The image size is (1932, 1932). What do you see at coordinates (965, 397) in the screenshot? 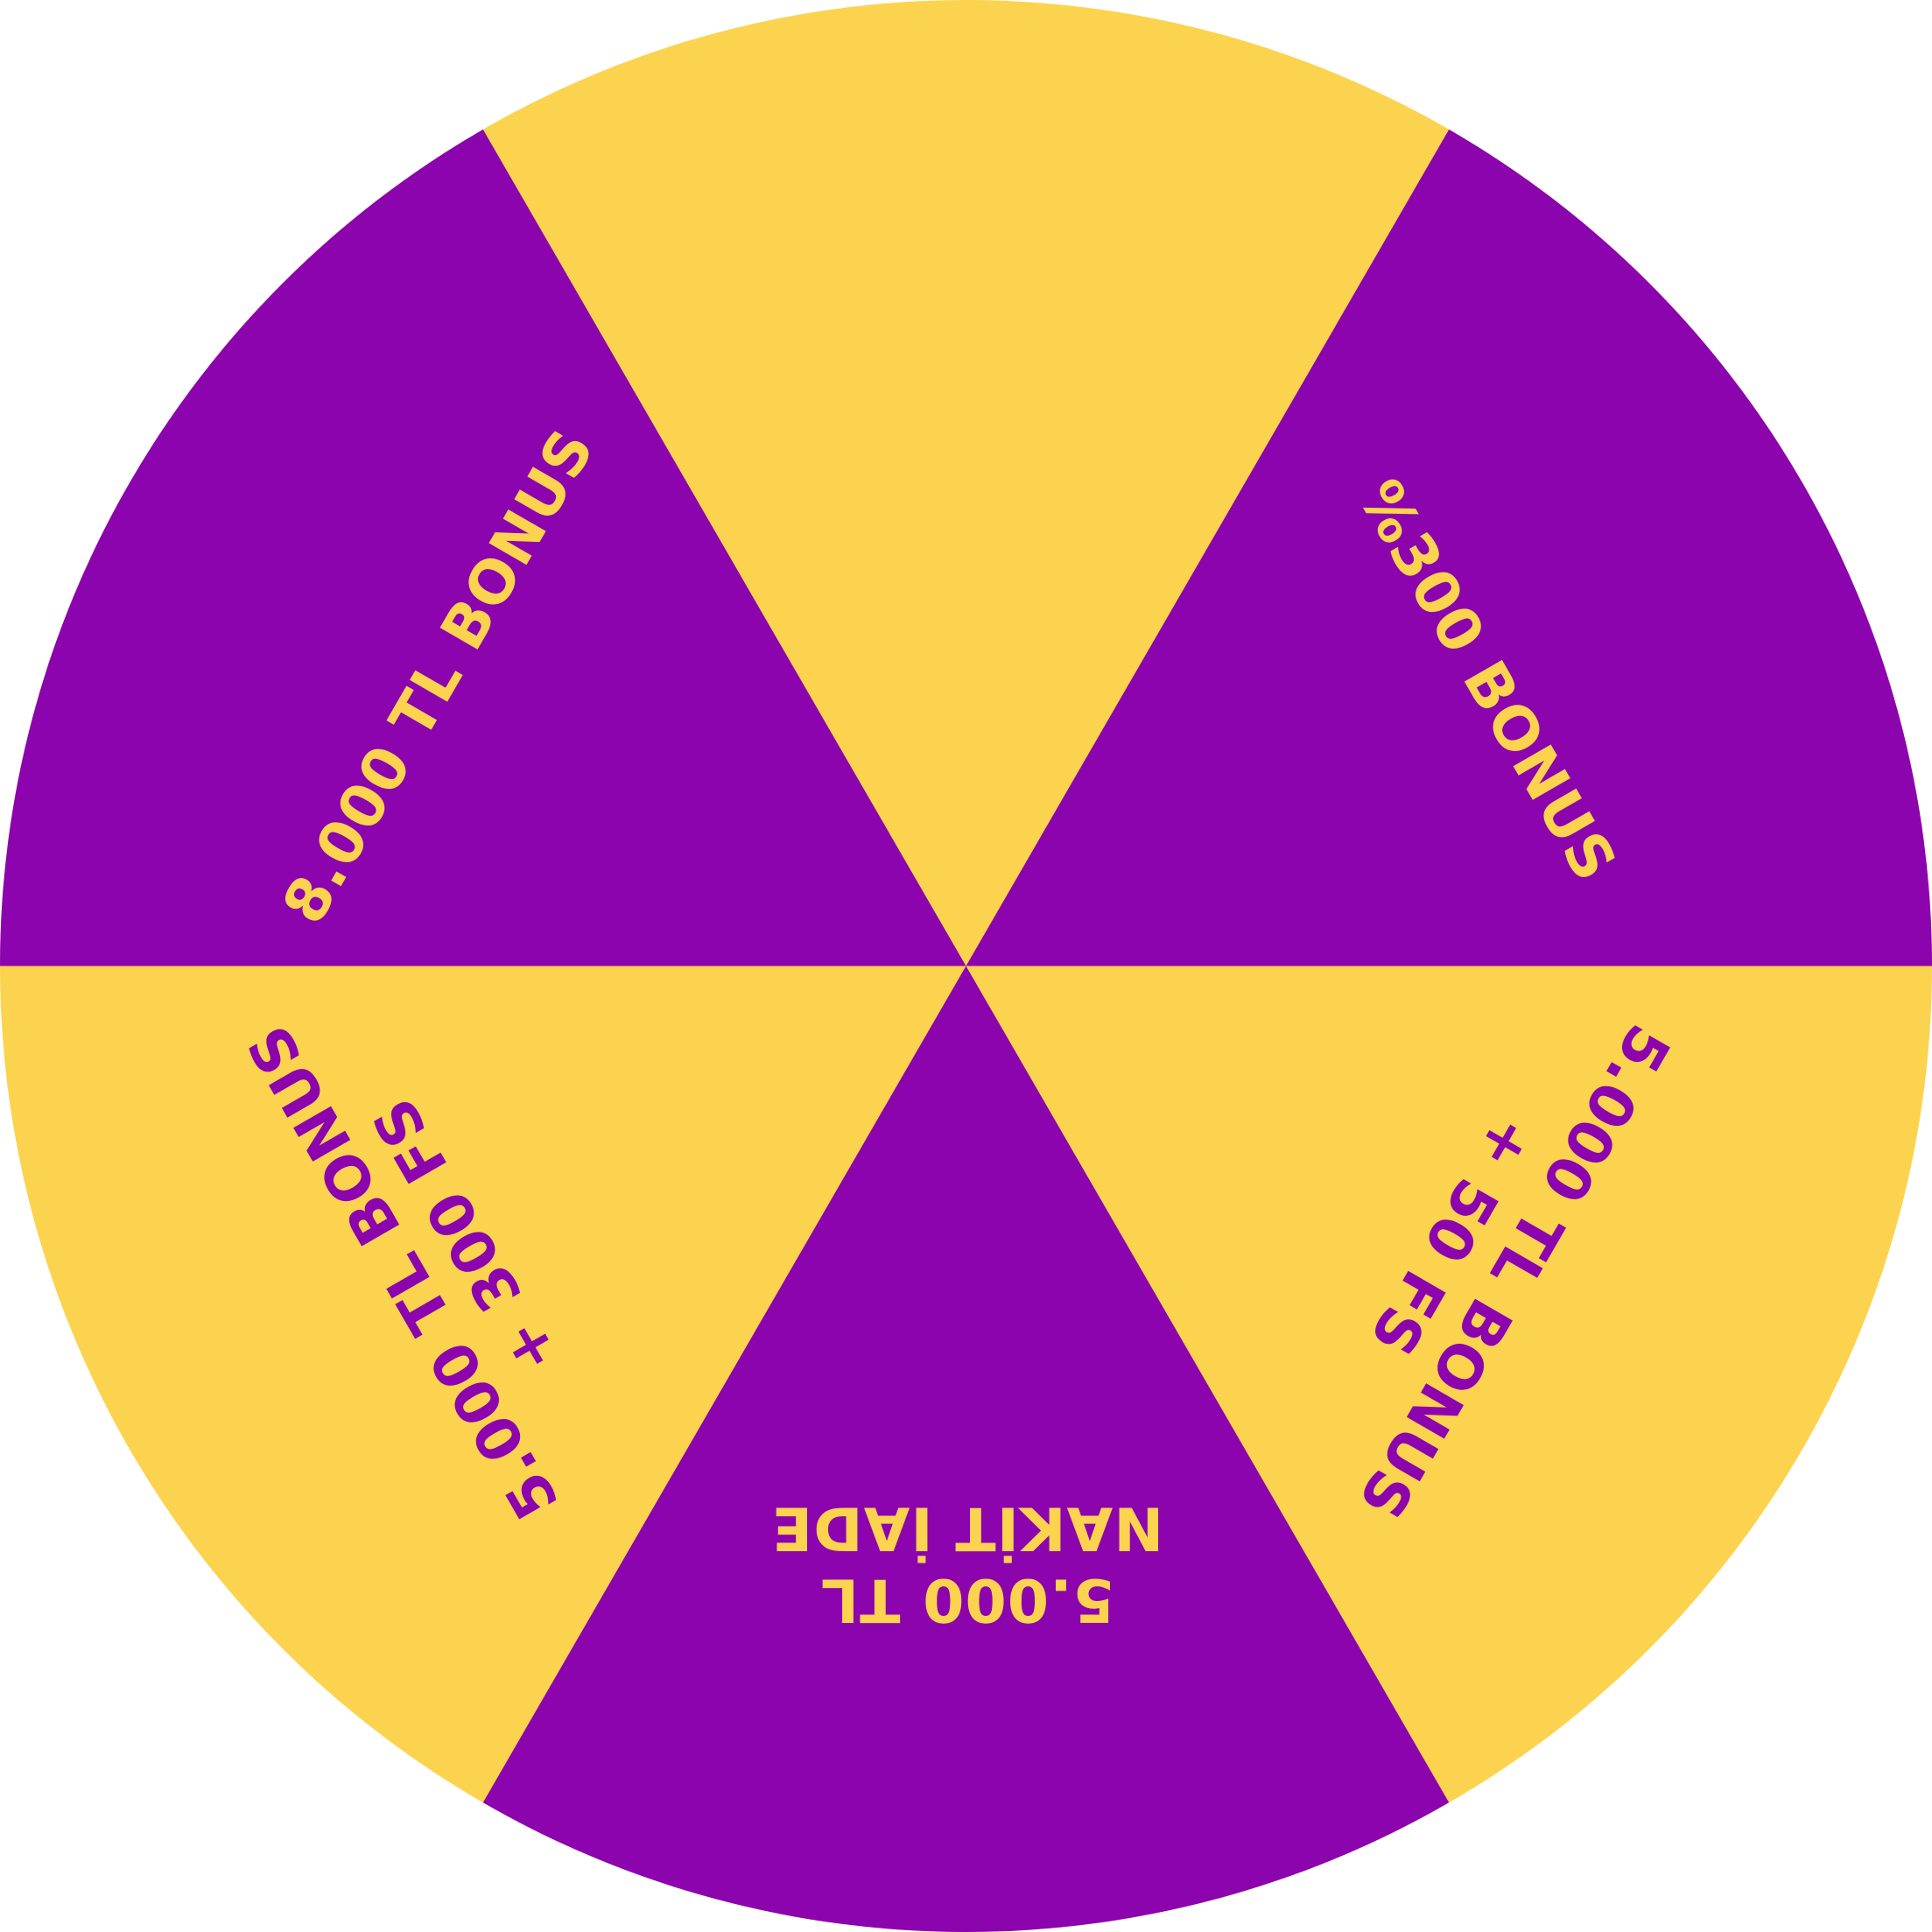
I see `segment-text-top-line-2: + 50 FS` at bounding box center [965, 397].